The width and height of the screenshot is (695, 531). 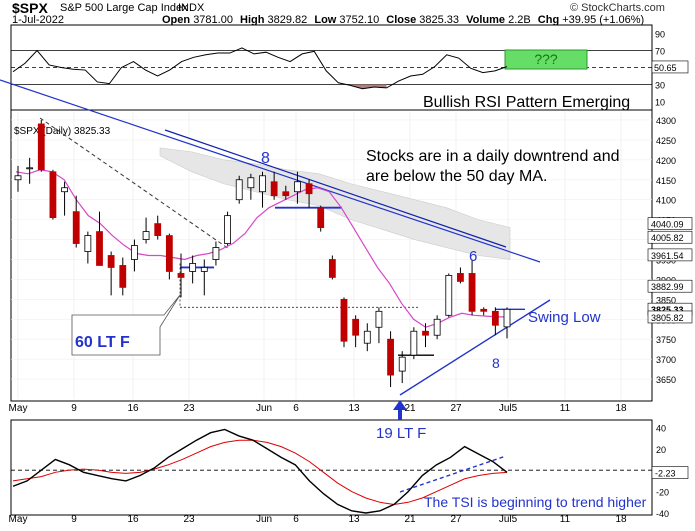 I want to click on count-8-bottom: 8, so click(x=496, y=363).